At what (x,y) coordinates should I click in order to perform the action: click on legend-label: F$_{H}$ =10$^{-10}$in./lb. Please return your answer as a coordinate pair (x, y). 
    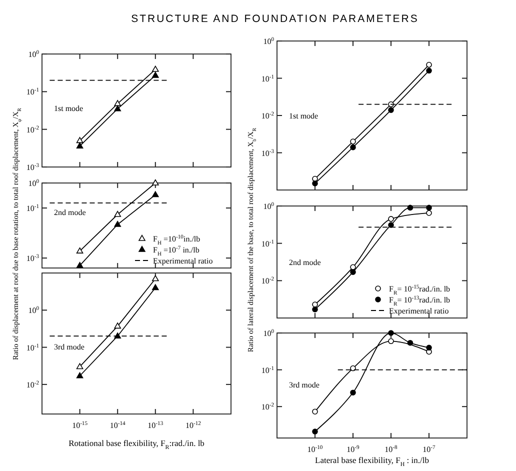
    Looking at the image, I should click on (176, 240).